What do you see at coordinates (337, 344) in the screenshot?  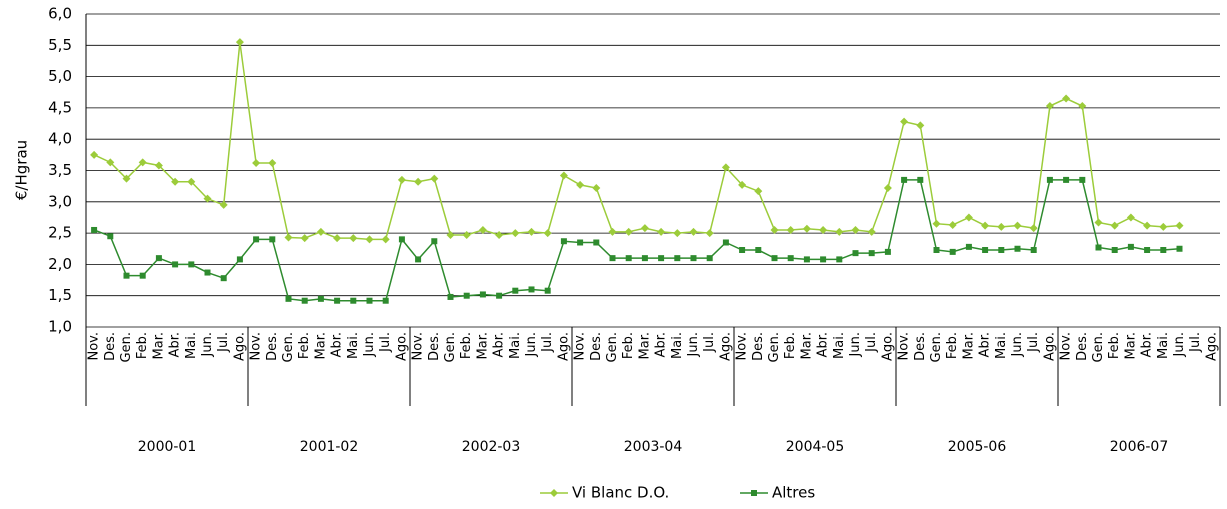 I see `x-tick-label: Abr.` at bounding box center [337, 344].